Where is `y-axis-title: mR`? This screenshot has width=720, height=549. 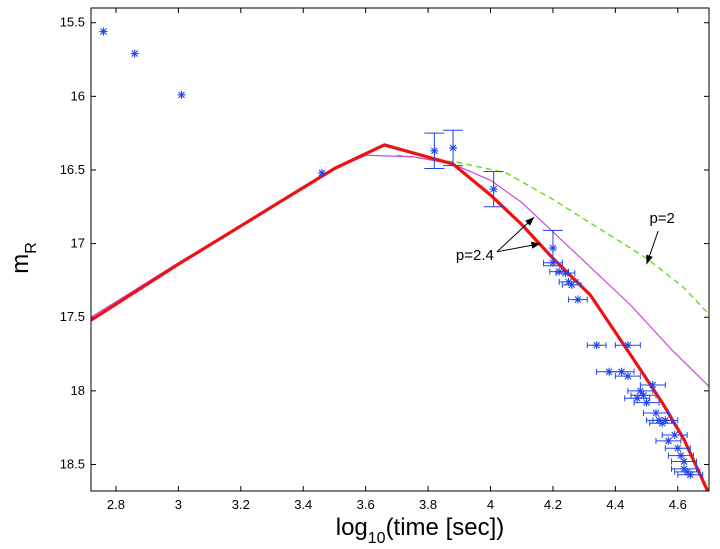 y-axis-title: mR is located at coordinates (23, 258).